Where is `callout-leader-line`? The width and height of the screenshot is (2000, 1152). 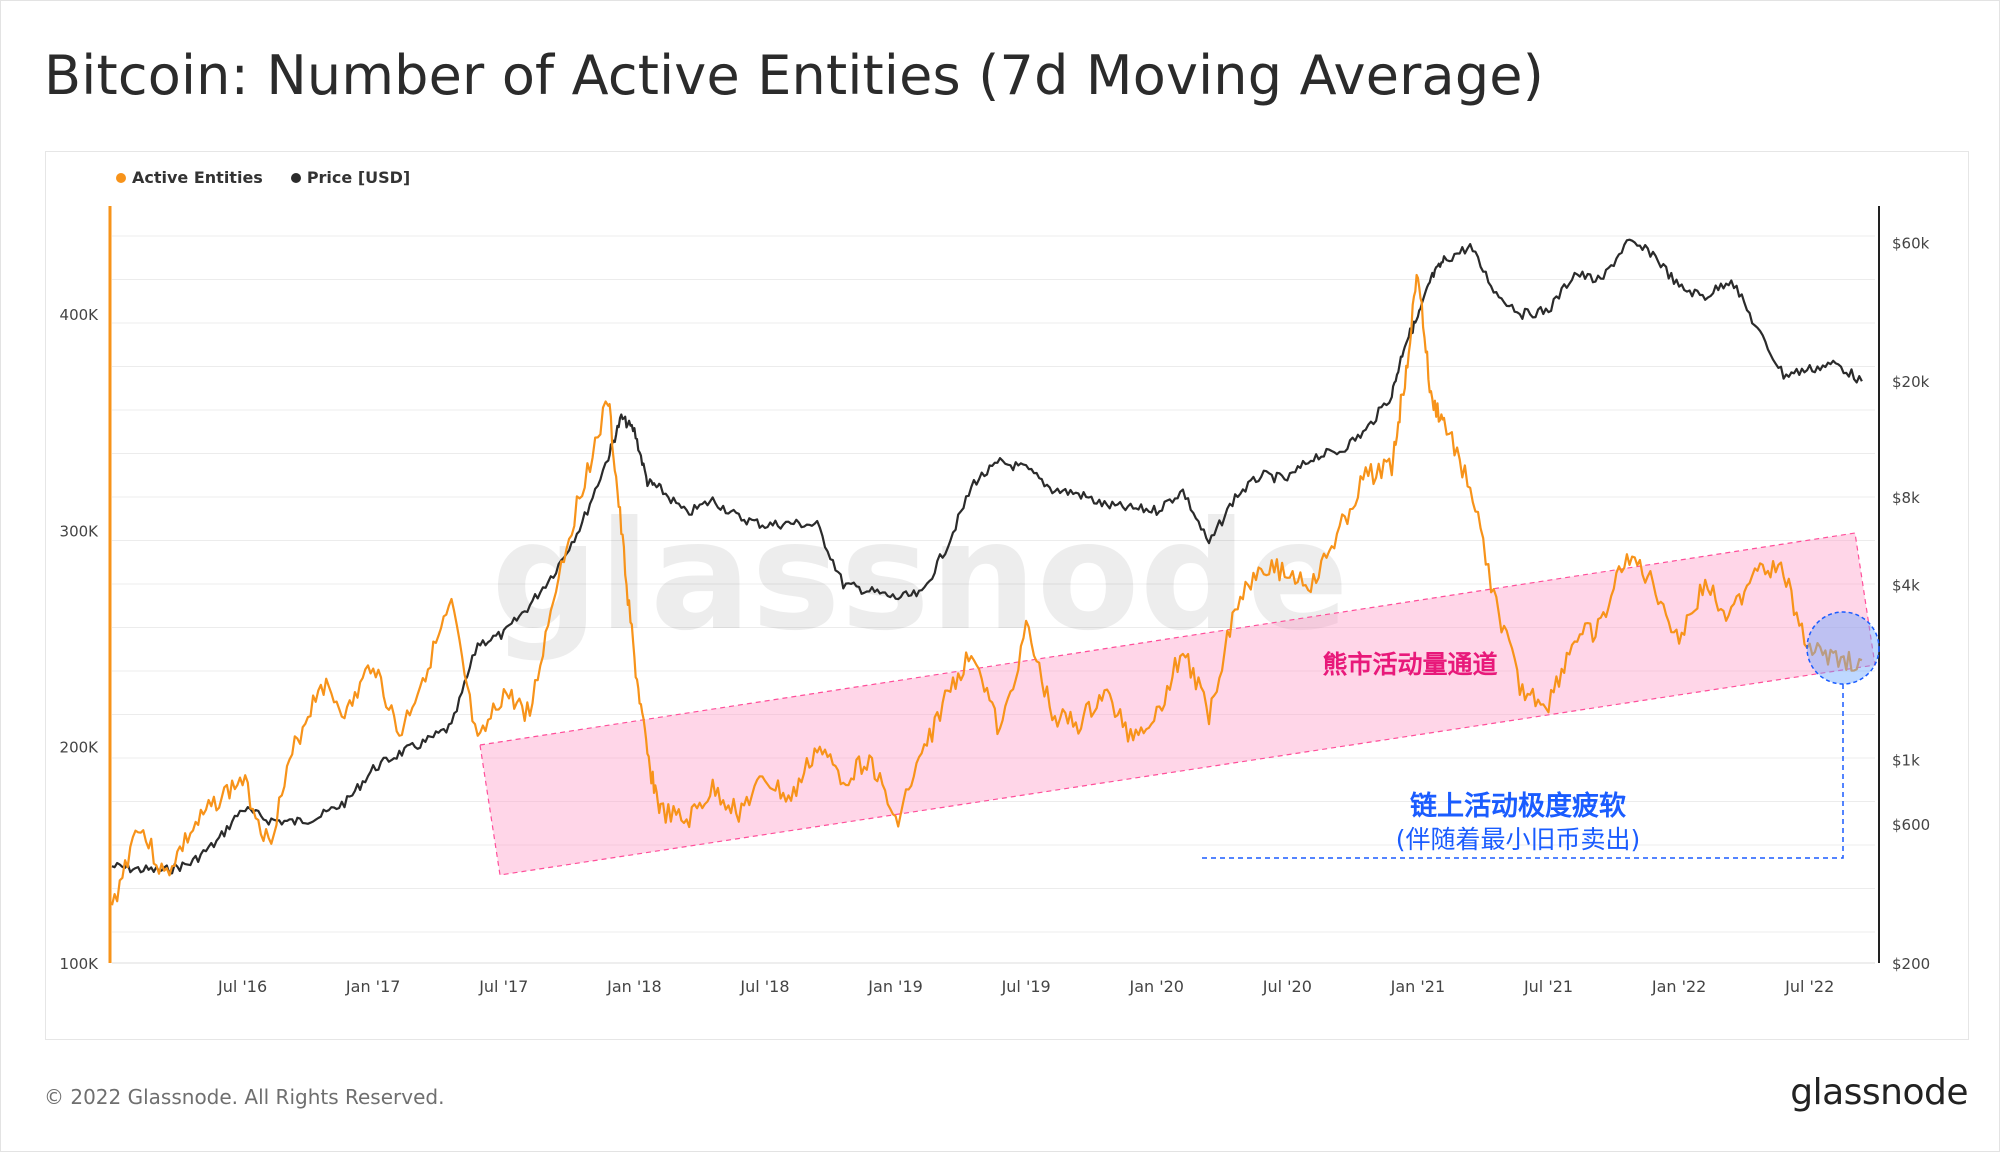 callout-leader-line is located at coordinates (1521, 771).